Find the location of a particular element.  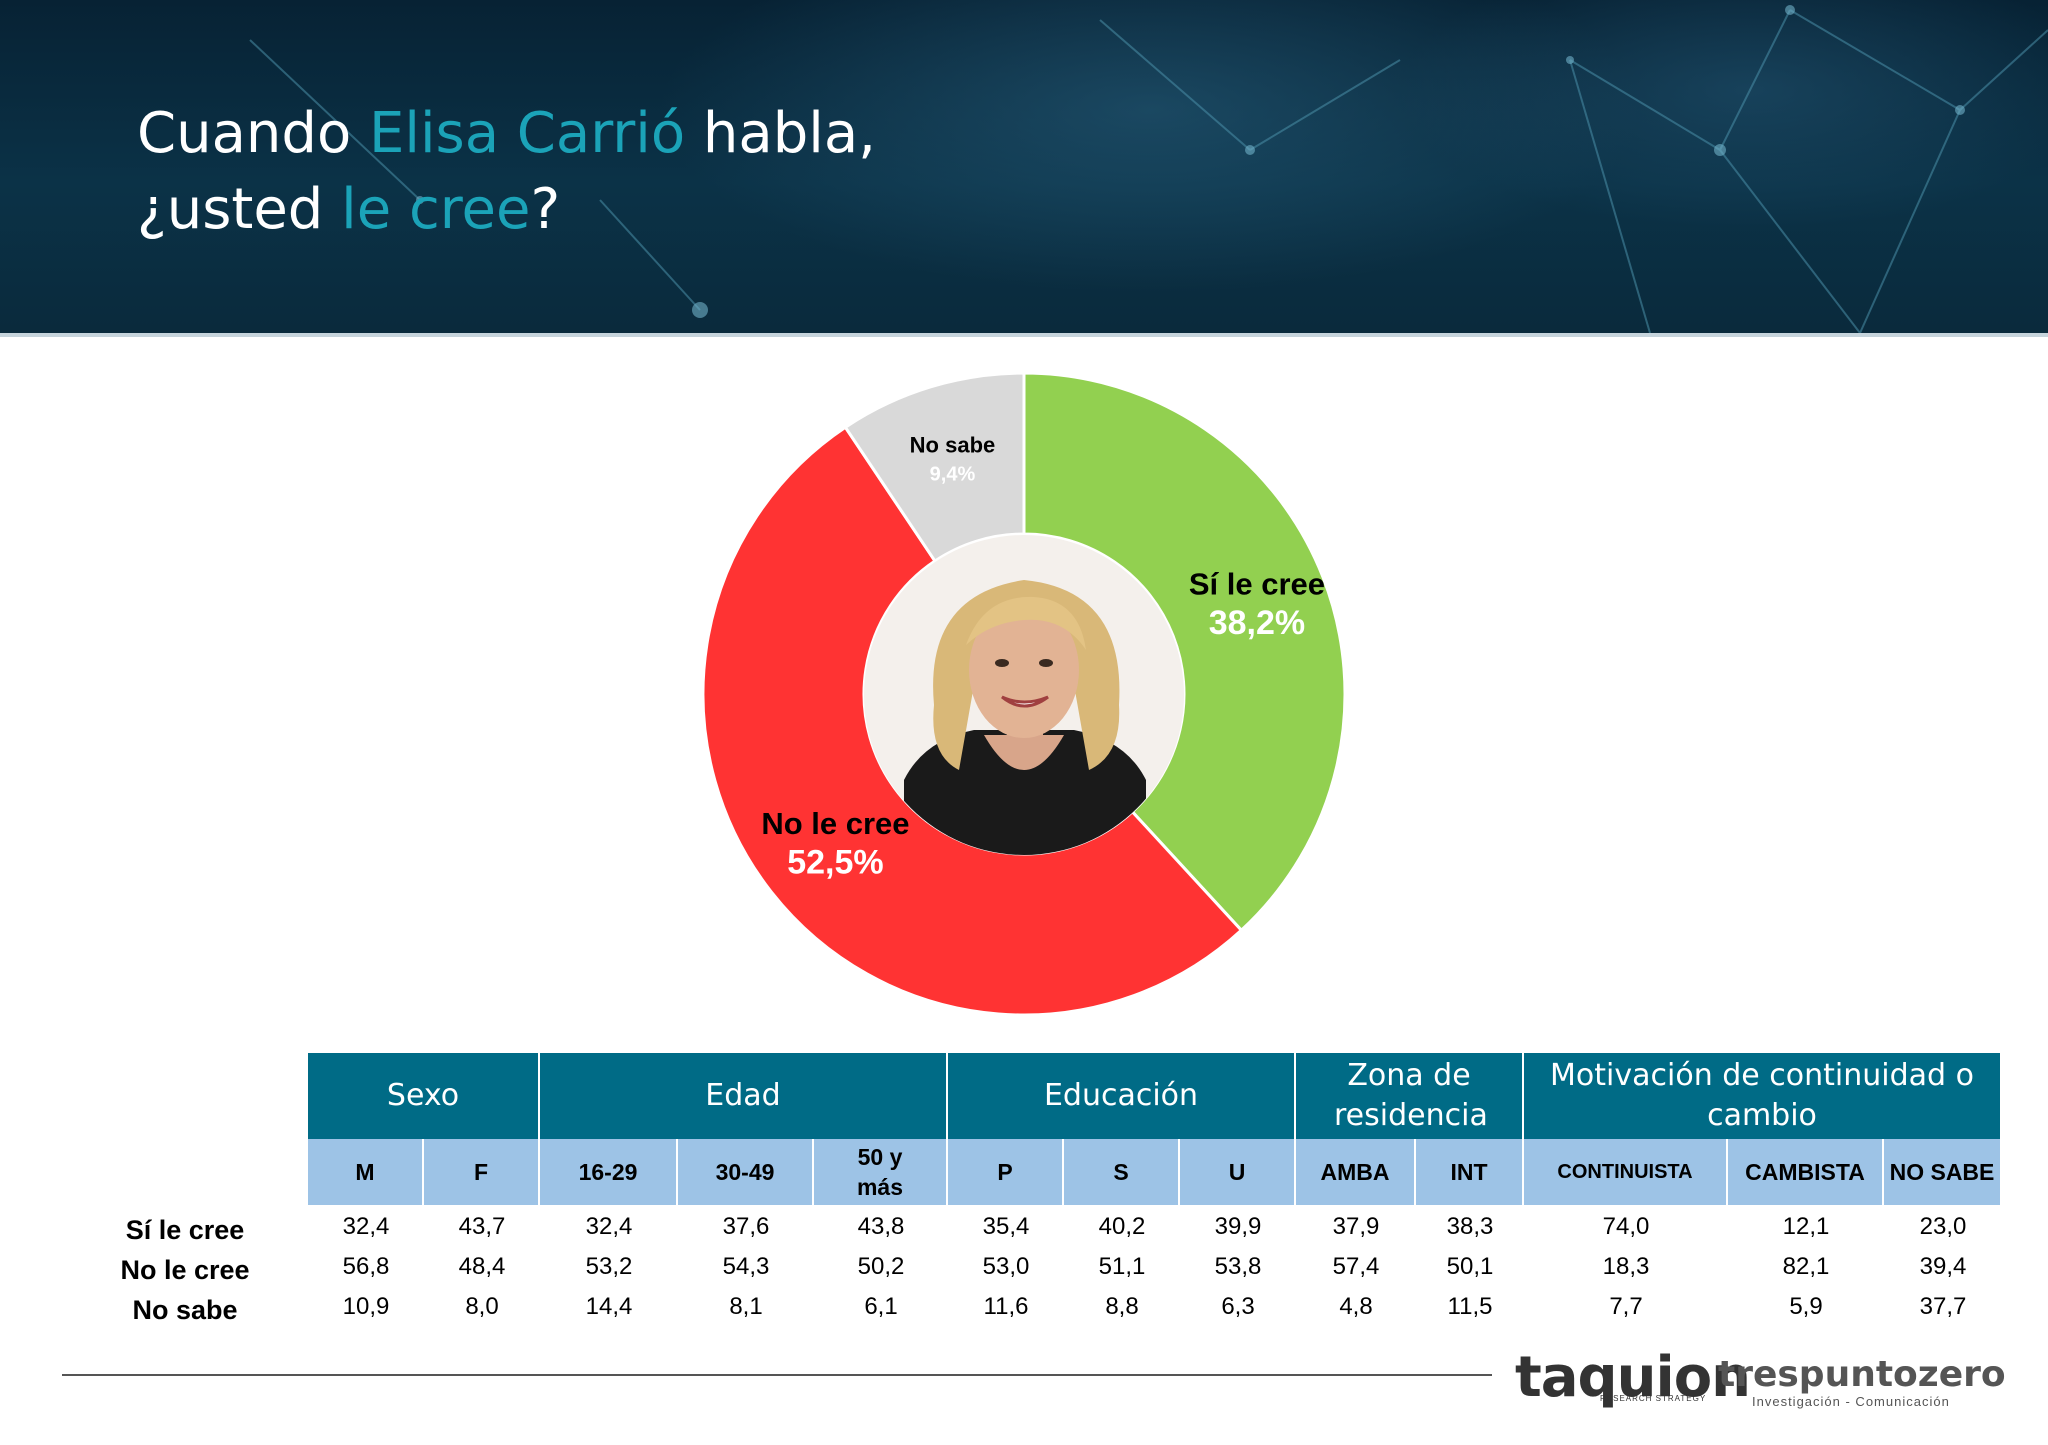

column-header-50-y-mas: 50 y más is located at coordinates (881, 1172).